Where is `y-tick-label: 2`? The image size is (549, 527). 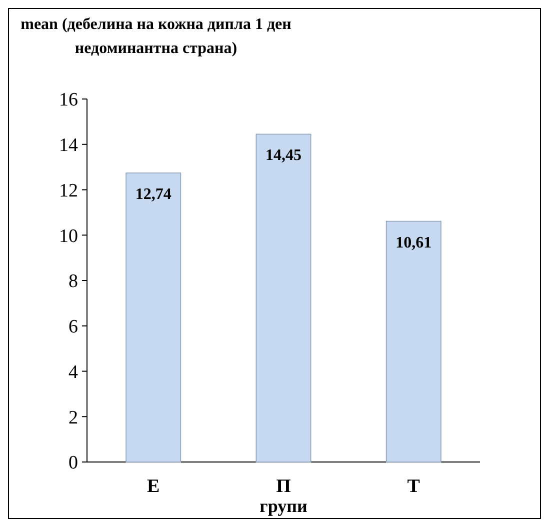 y-tick-label: 2 is located at coordinates (73, 417).